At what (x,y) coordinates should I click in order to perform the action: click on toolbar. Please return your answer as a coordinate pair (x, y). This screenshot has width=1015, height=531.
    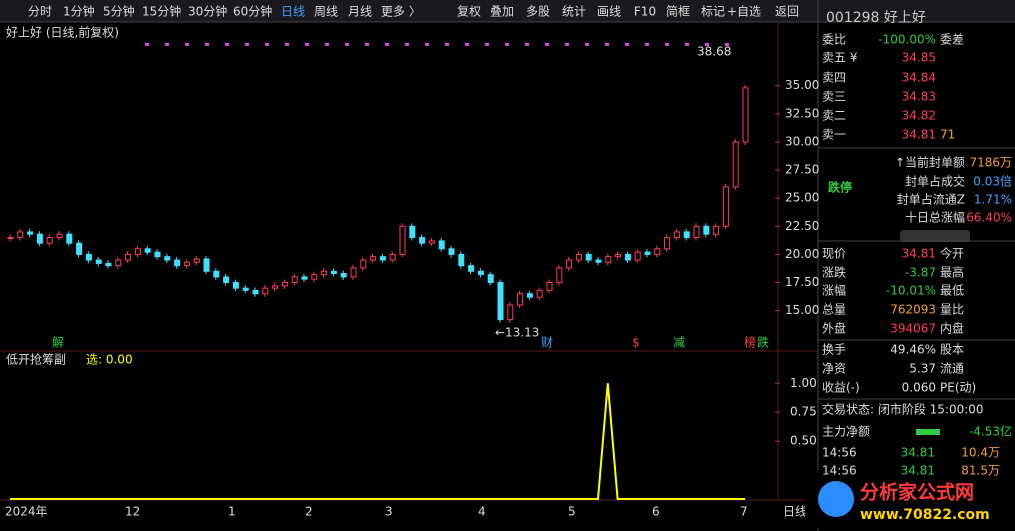
    Looking at the image, I should click on (507, 11).